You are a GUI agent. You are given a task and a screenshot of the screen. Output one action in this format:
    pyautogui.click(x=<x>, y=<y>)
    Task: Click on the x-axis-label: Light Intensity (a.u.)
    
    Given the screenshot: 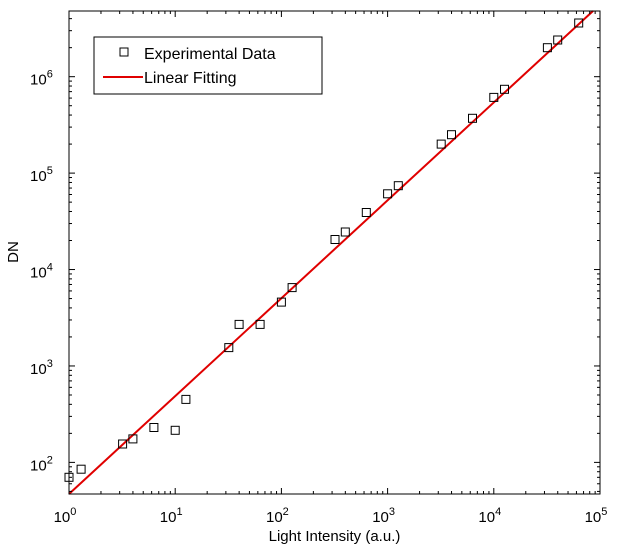 What is the action you would take?
    pyautogui.click(x=335, y=536)
    